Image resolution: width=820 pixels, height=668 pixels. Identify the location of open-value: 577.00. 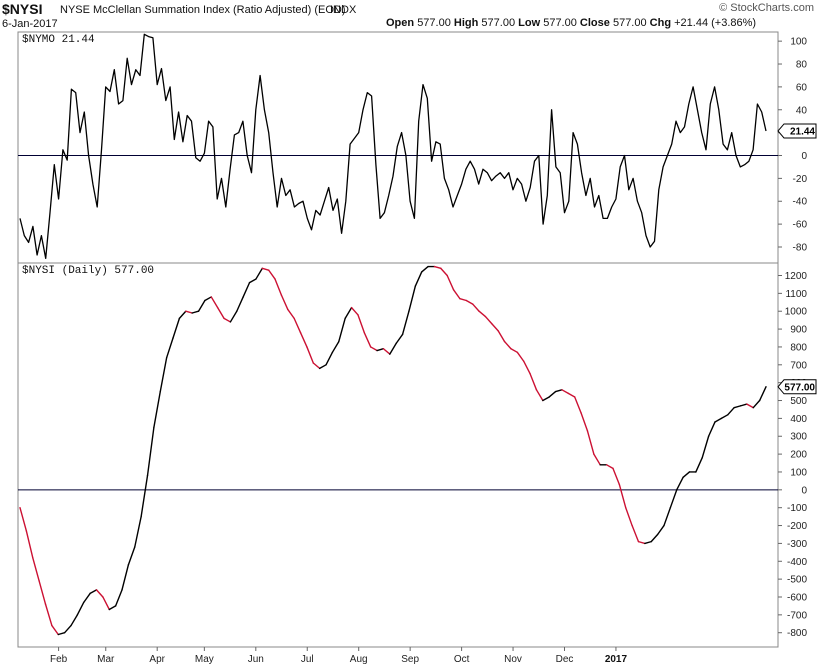
(434, 23).